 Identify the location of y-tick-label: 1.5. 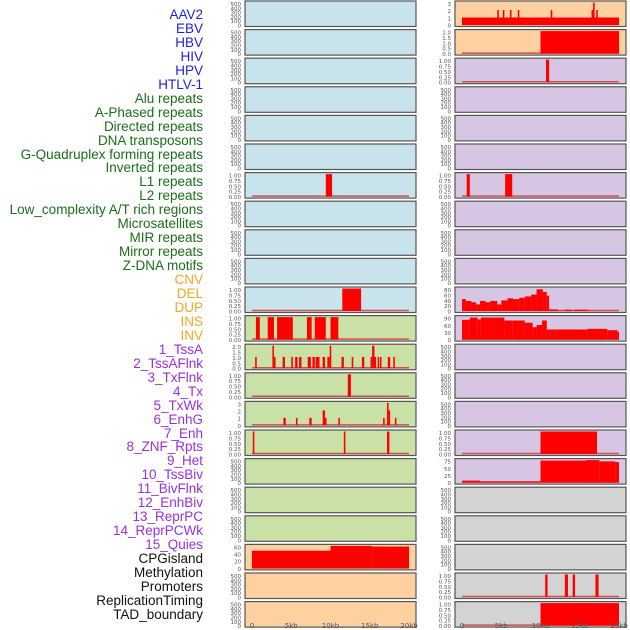
(236, 354).